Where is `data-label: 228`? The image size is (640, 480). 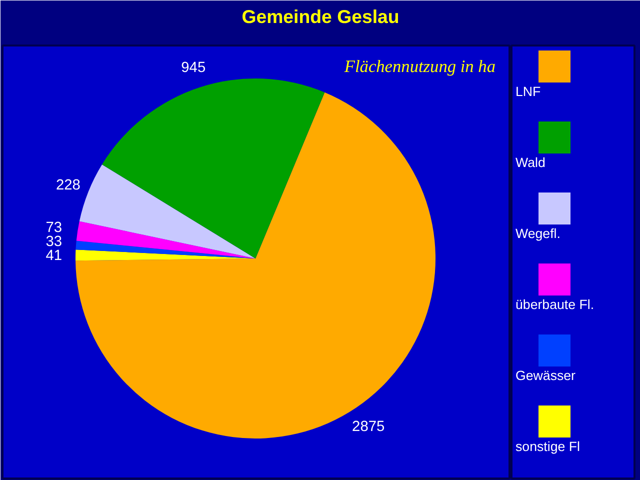
data-label: 228 is located at coordinates (68, 185).